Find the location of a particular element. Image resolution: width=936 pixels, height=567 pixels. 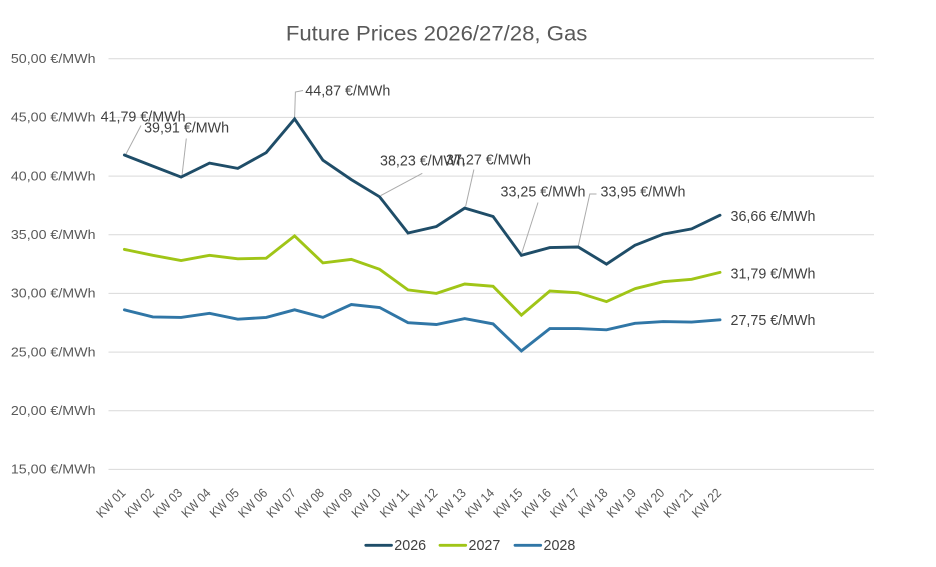

svg-text: 30,00 €/MWh is located at coordinates (53, 293).